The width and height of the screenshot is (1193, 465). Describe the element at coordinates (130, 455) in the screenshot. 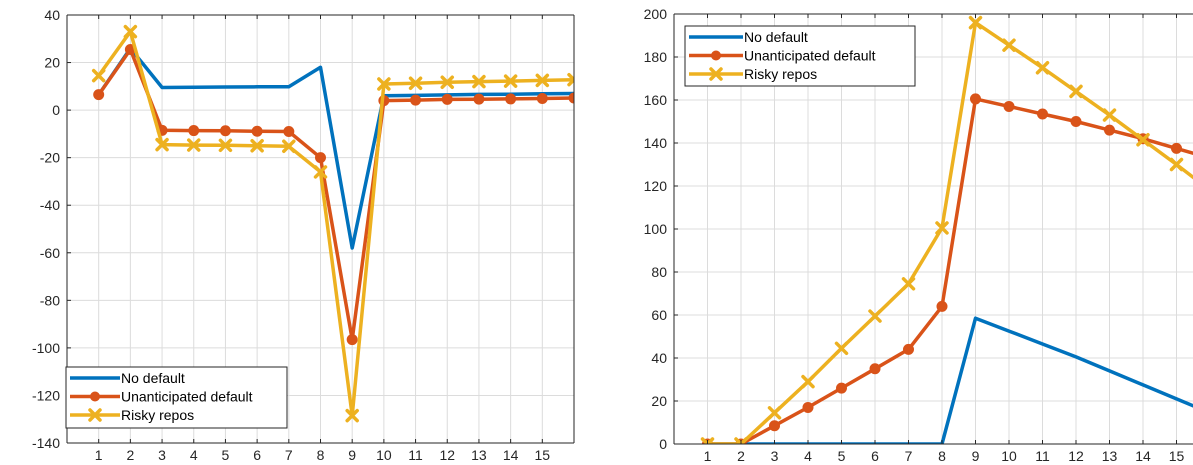

I see `x-tick-label: 2` at that location.